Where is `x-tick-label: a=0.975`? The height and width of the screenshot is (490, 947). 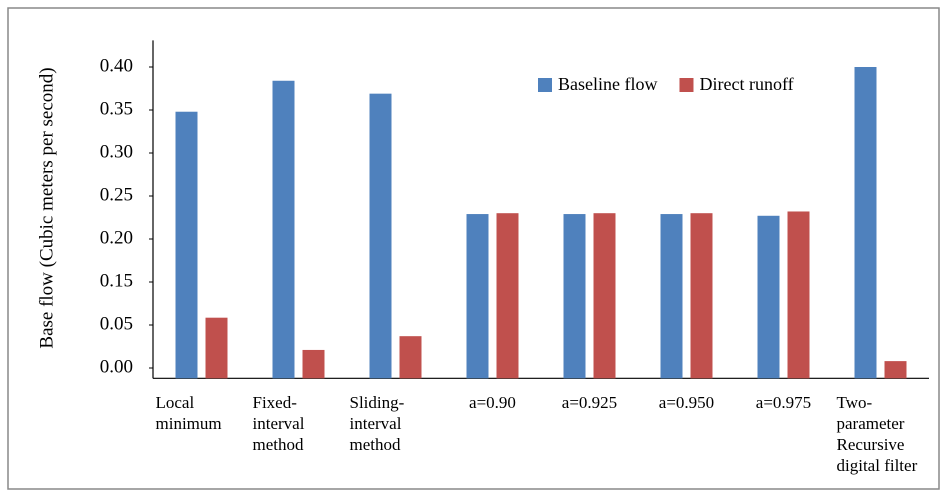
x-tick-label: a=0.975 is located at coordinates (783, 402).